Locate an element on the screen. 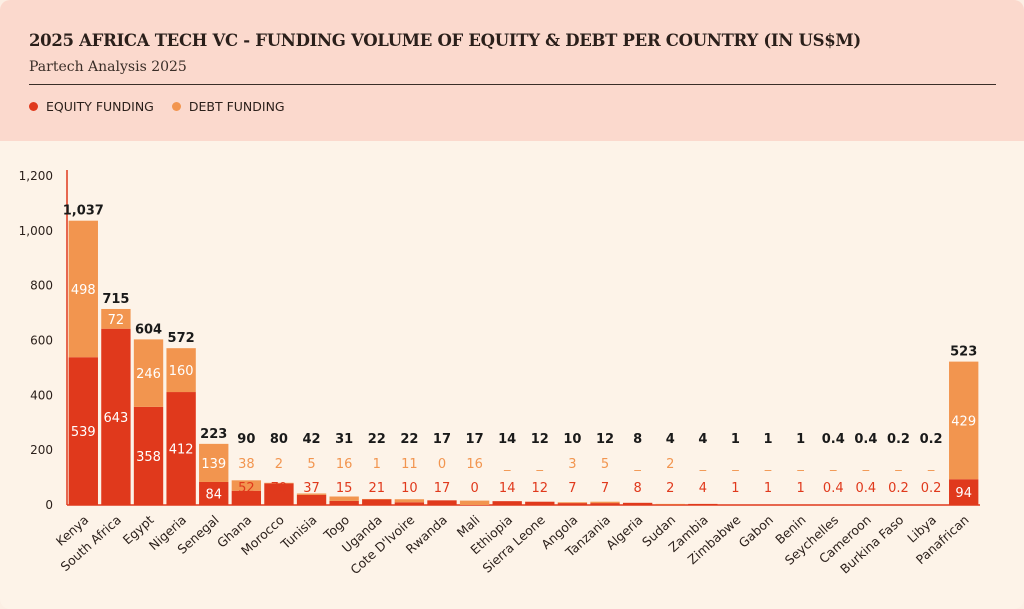 This screenshot has width=1024, height=609. total-value-label: 0.4 is located at coordinates (865, 439).